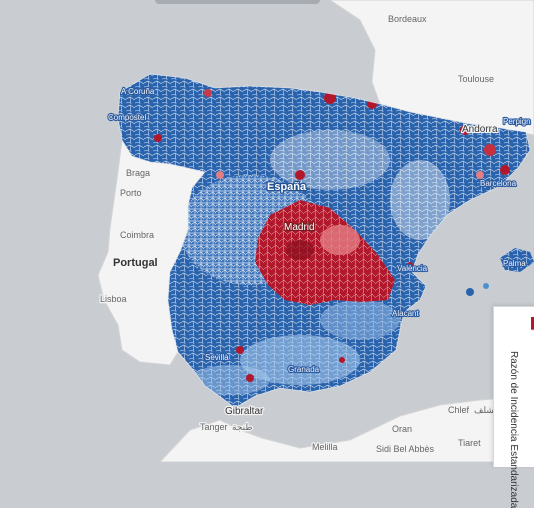 Image resolution: width=534 pixels, height=508 pixels. What do you see at coordinates (299, 227) in the screenshot?
I see `label-madrid: Madrid` at bounding box center [299, 227].